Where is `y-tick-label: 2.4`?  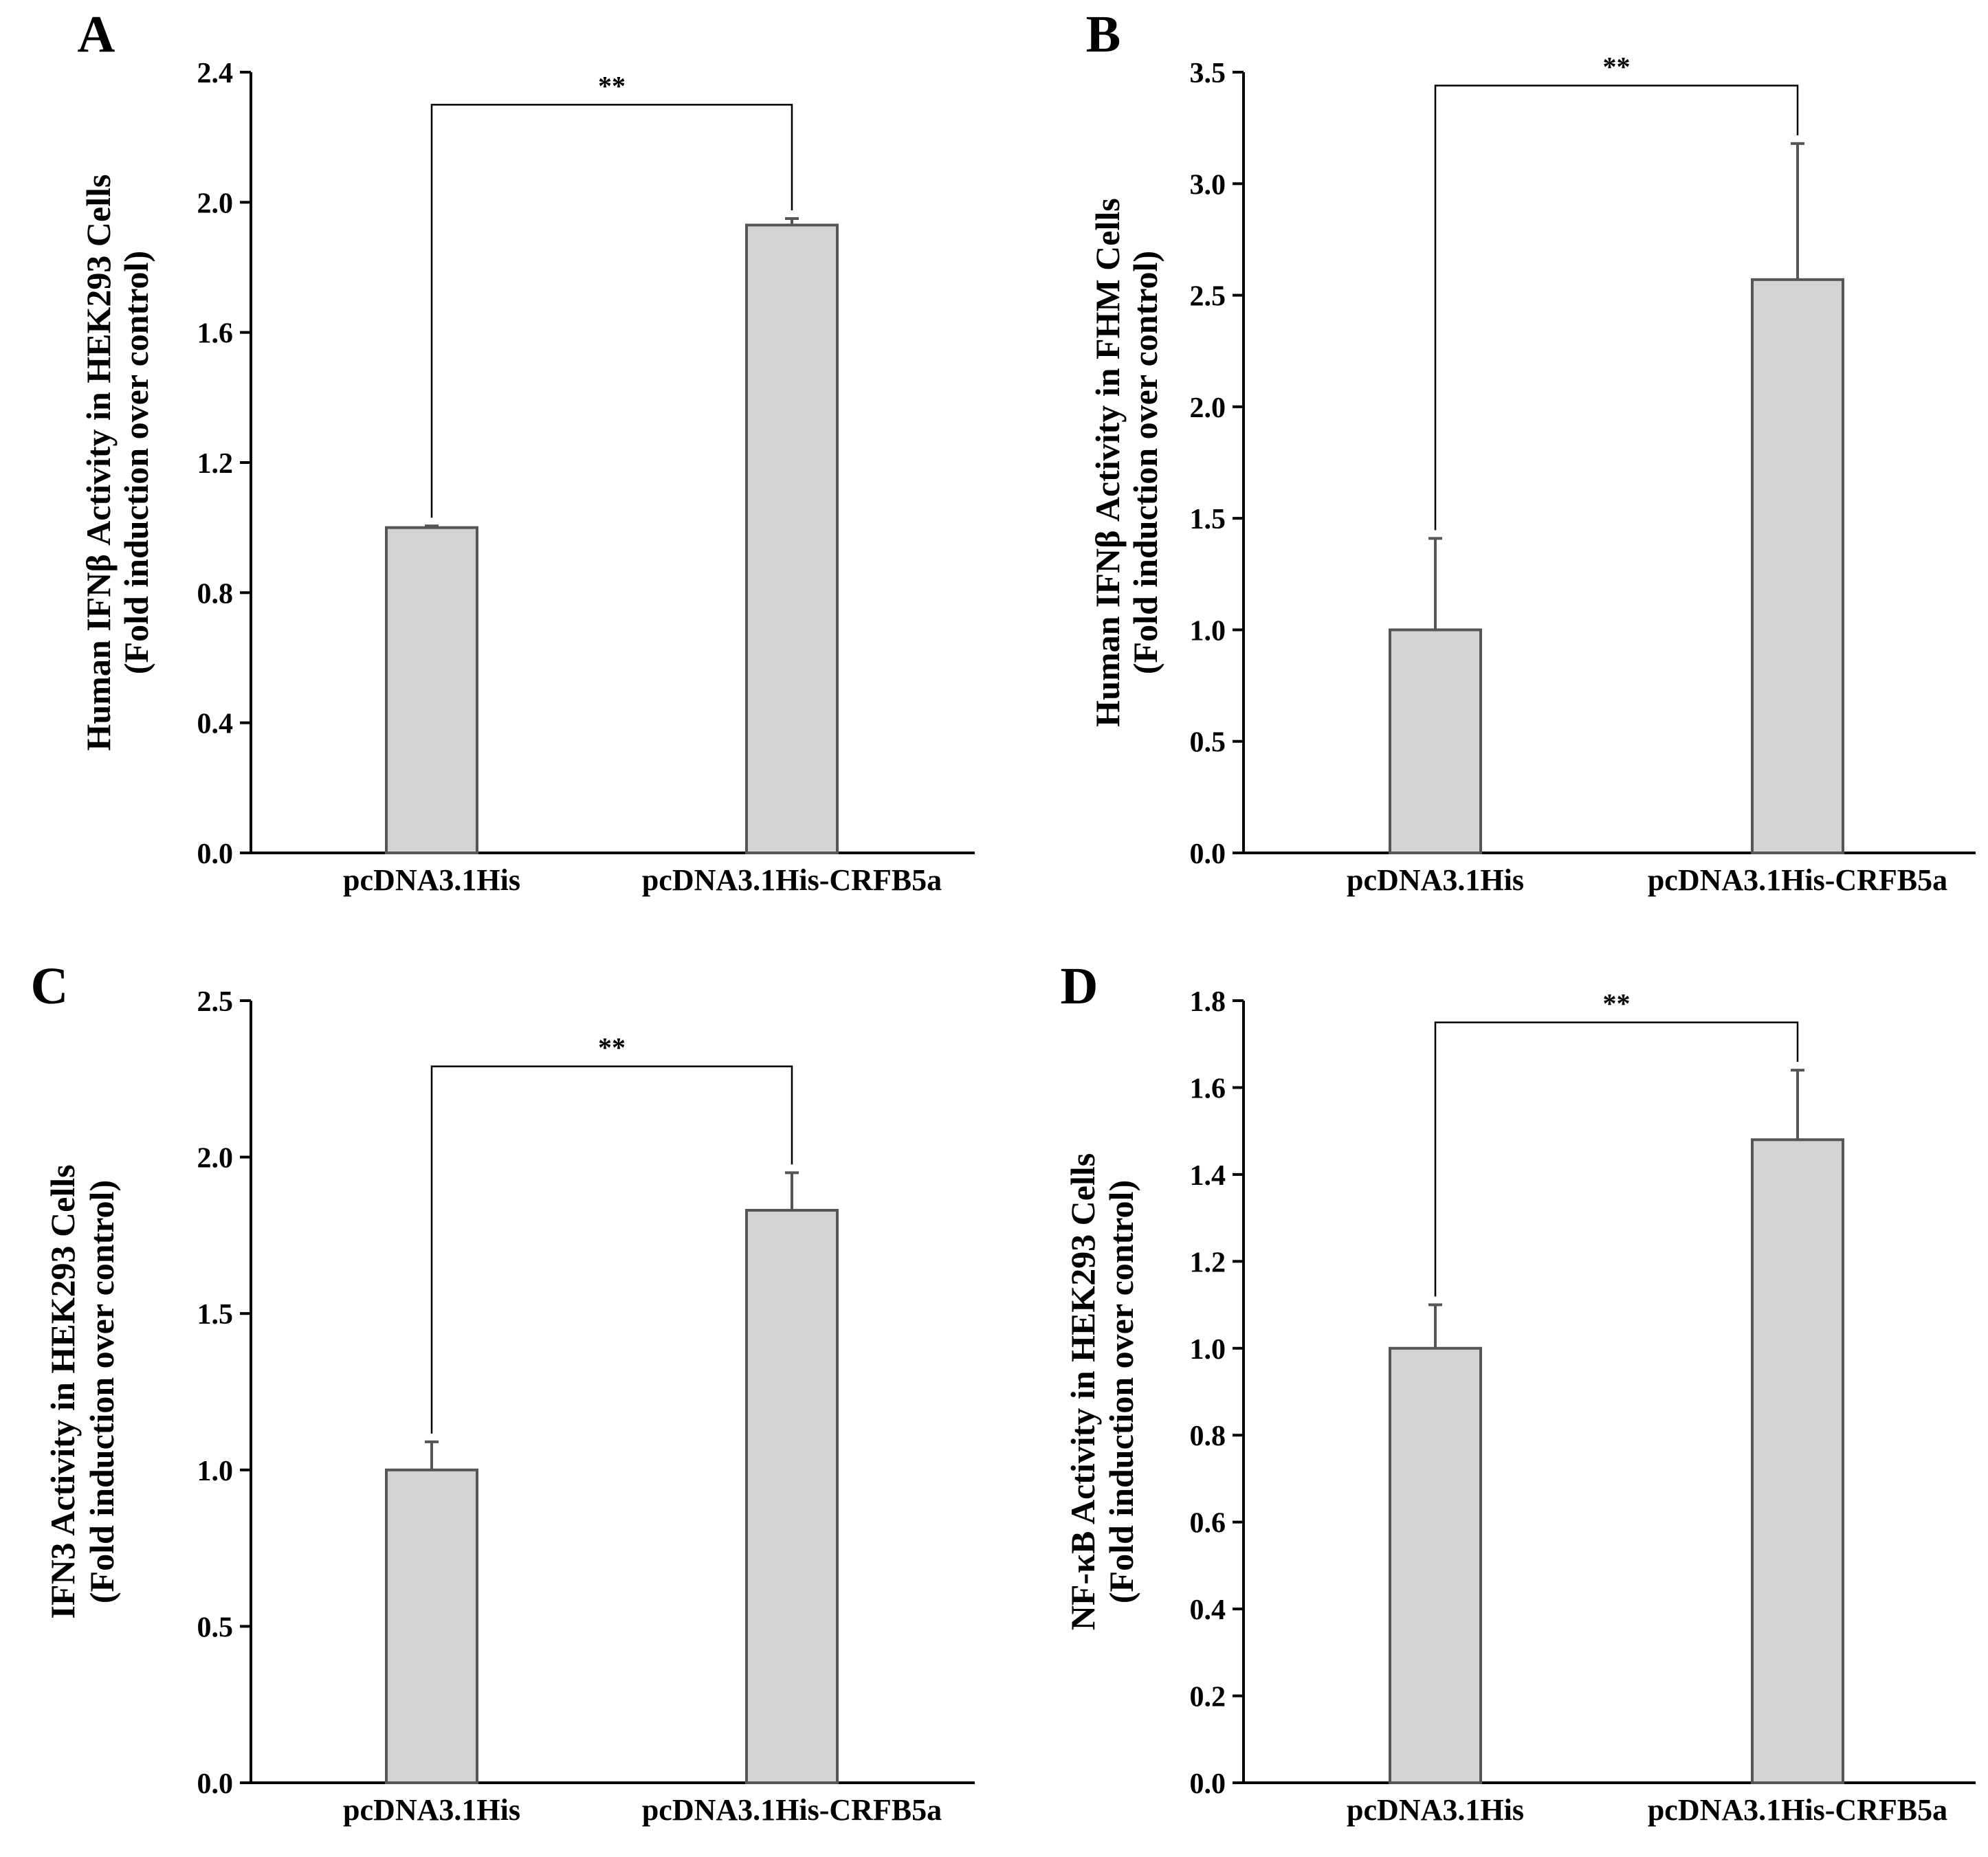 y-tick-label: 2.4 is located at coordinates (216, 73).